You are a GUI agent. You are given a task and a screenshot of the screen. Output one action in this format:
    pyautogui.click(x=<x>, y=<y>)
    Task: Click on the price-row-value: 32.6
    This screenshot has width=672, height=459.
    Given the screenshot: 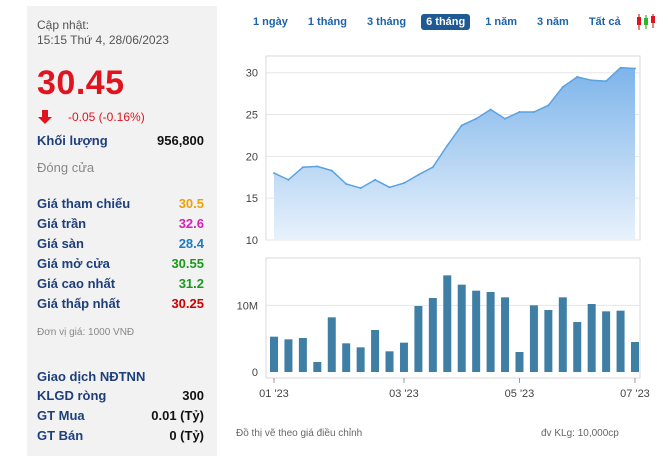 What is the action you would take?
    pyautogui.click(x=191, y=223)
    